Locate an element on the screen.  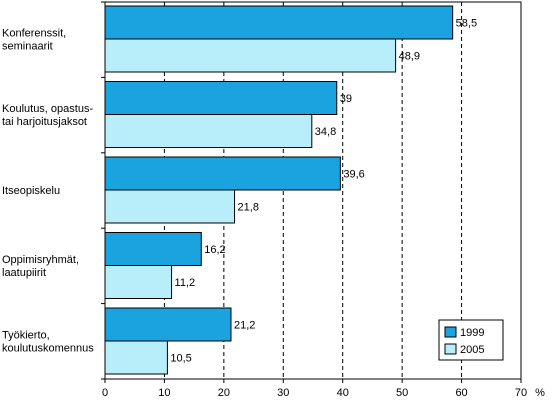
legend-label-2005: 2005 is located at coordinates (472, 350).